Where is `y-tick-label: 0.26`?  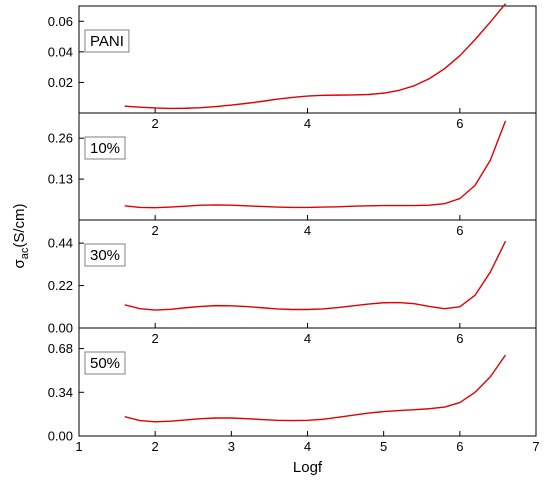
y-tick-label: 0.26 is located at coordinates (60, 138).